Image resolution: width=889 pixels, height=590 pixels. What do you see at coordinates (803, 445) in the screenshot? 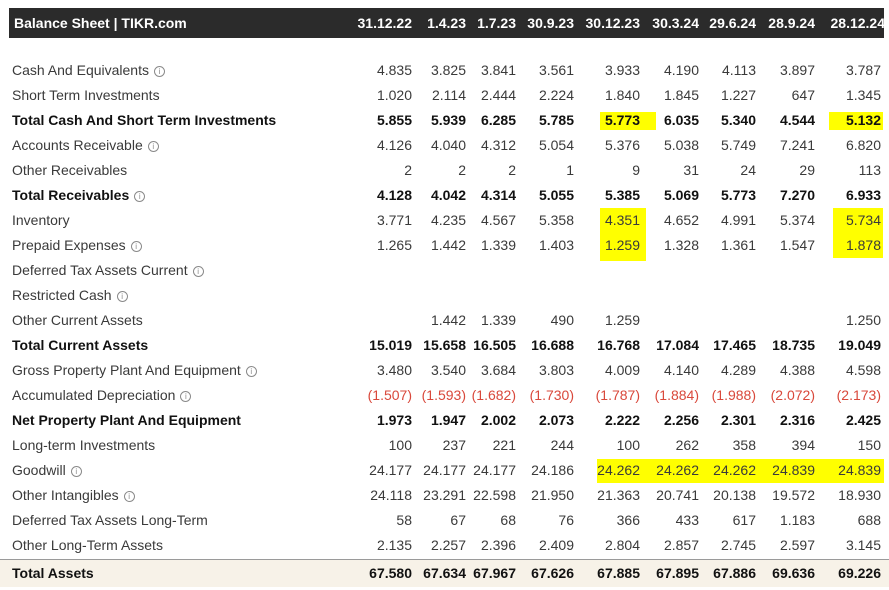
I see `table-cell: 394` at bounding box center [803, 445].